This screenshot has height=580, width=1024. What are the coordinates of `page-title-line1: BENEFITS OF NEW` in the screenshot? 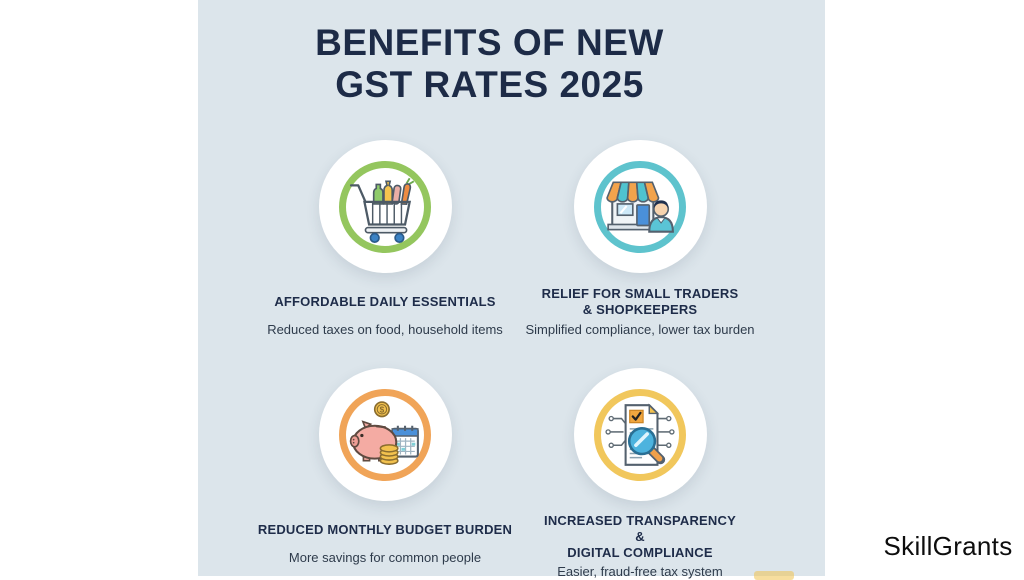 It's located at (489, 42).